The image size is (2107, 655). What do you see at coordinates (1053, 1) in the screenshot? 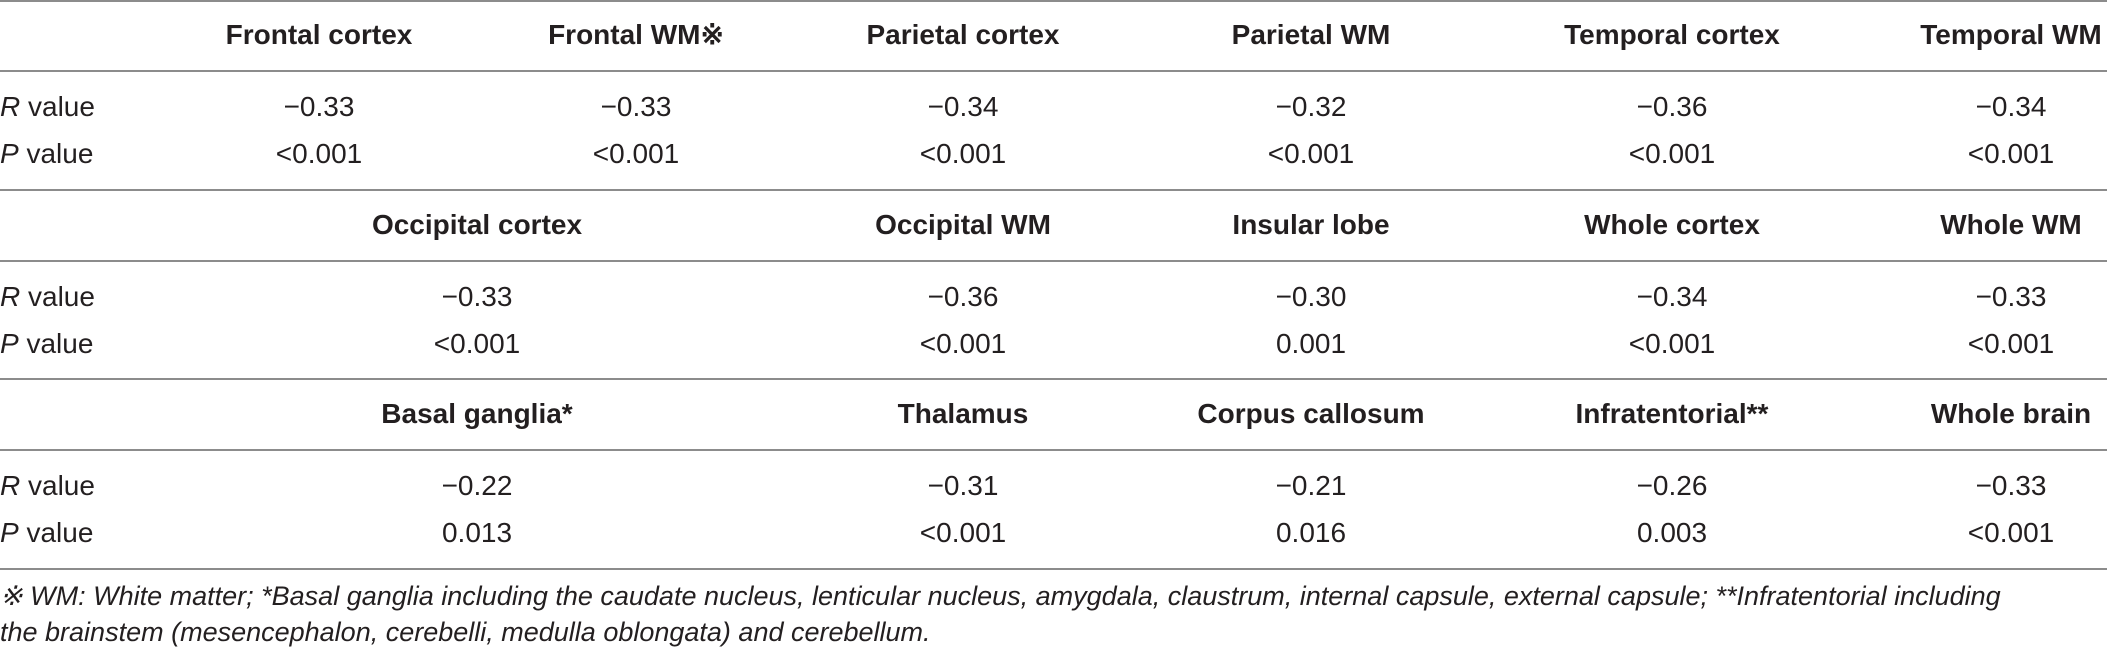
I see `table-top-rule` at bounding box center [1053, 1].